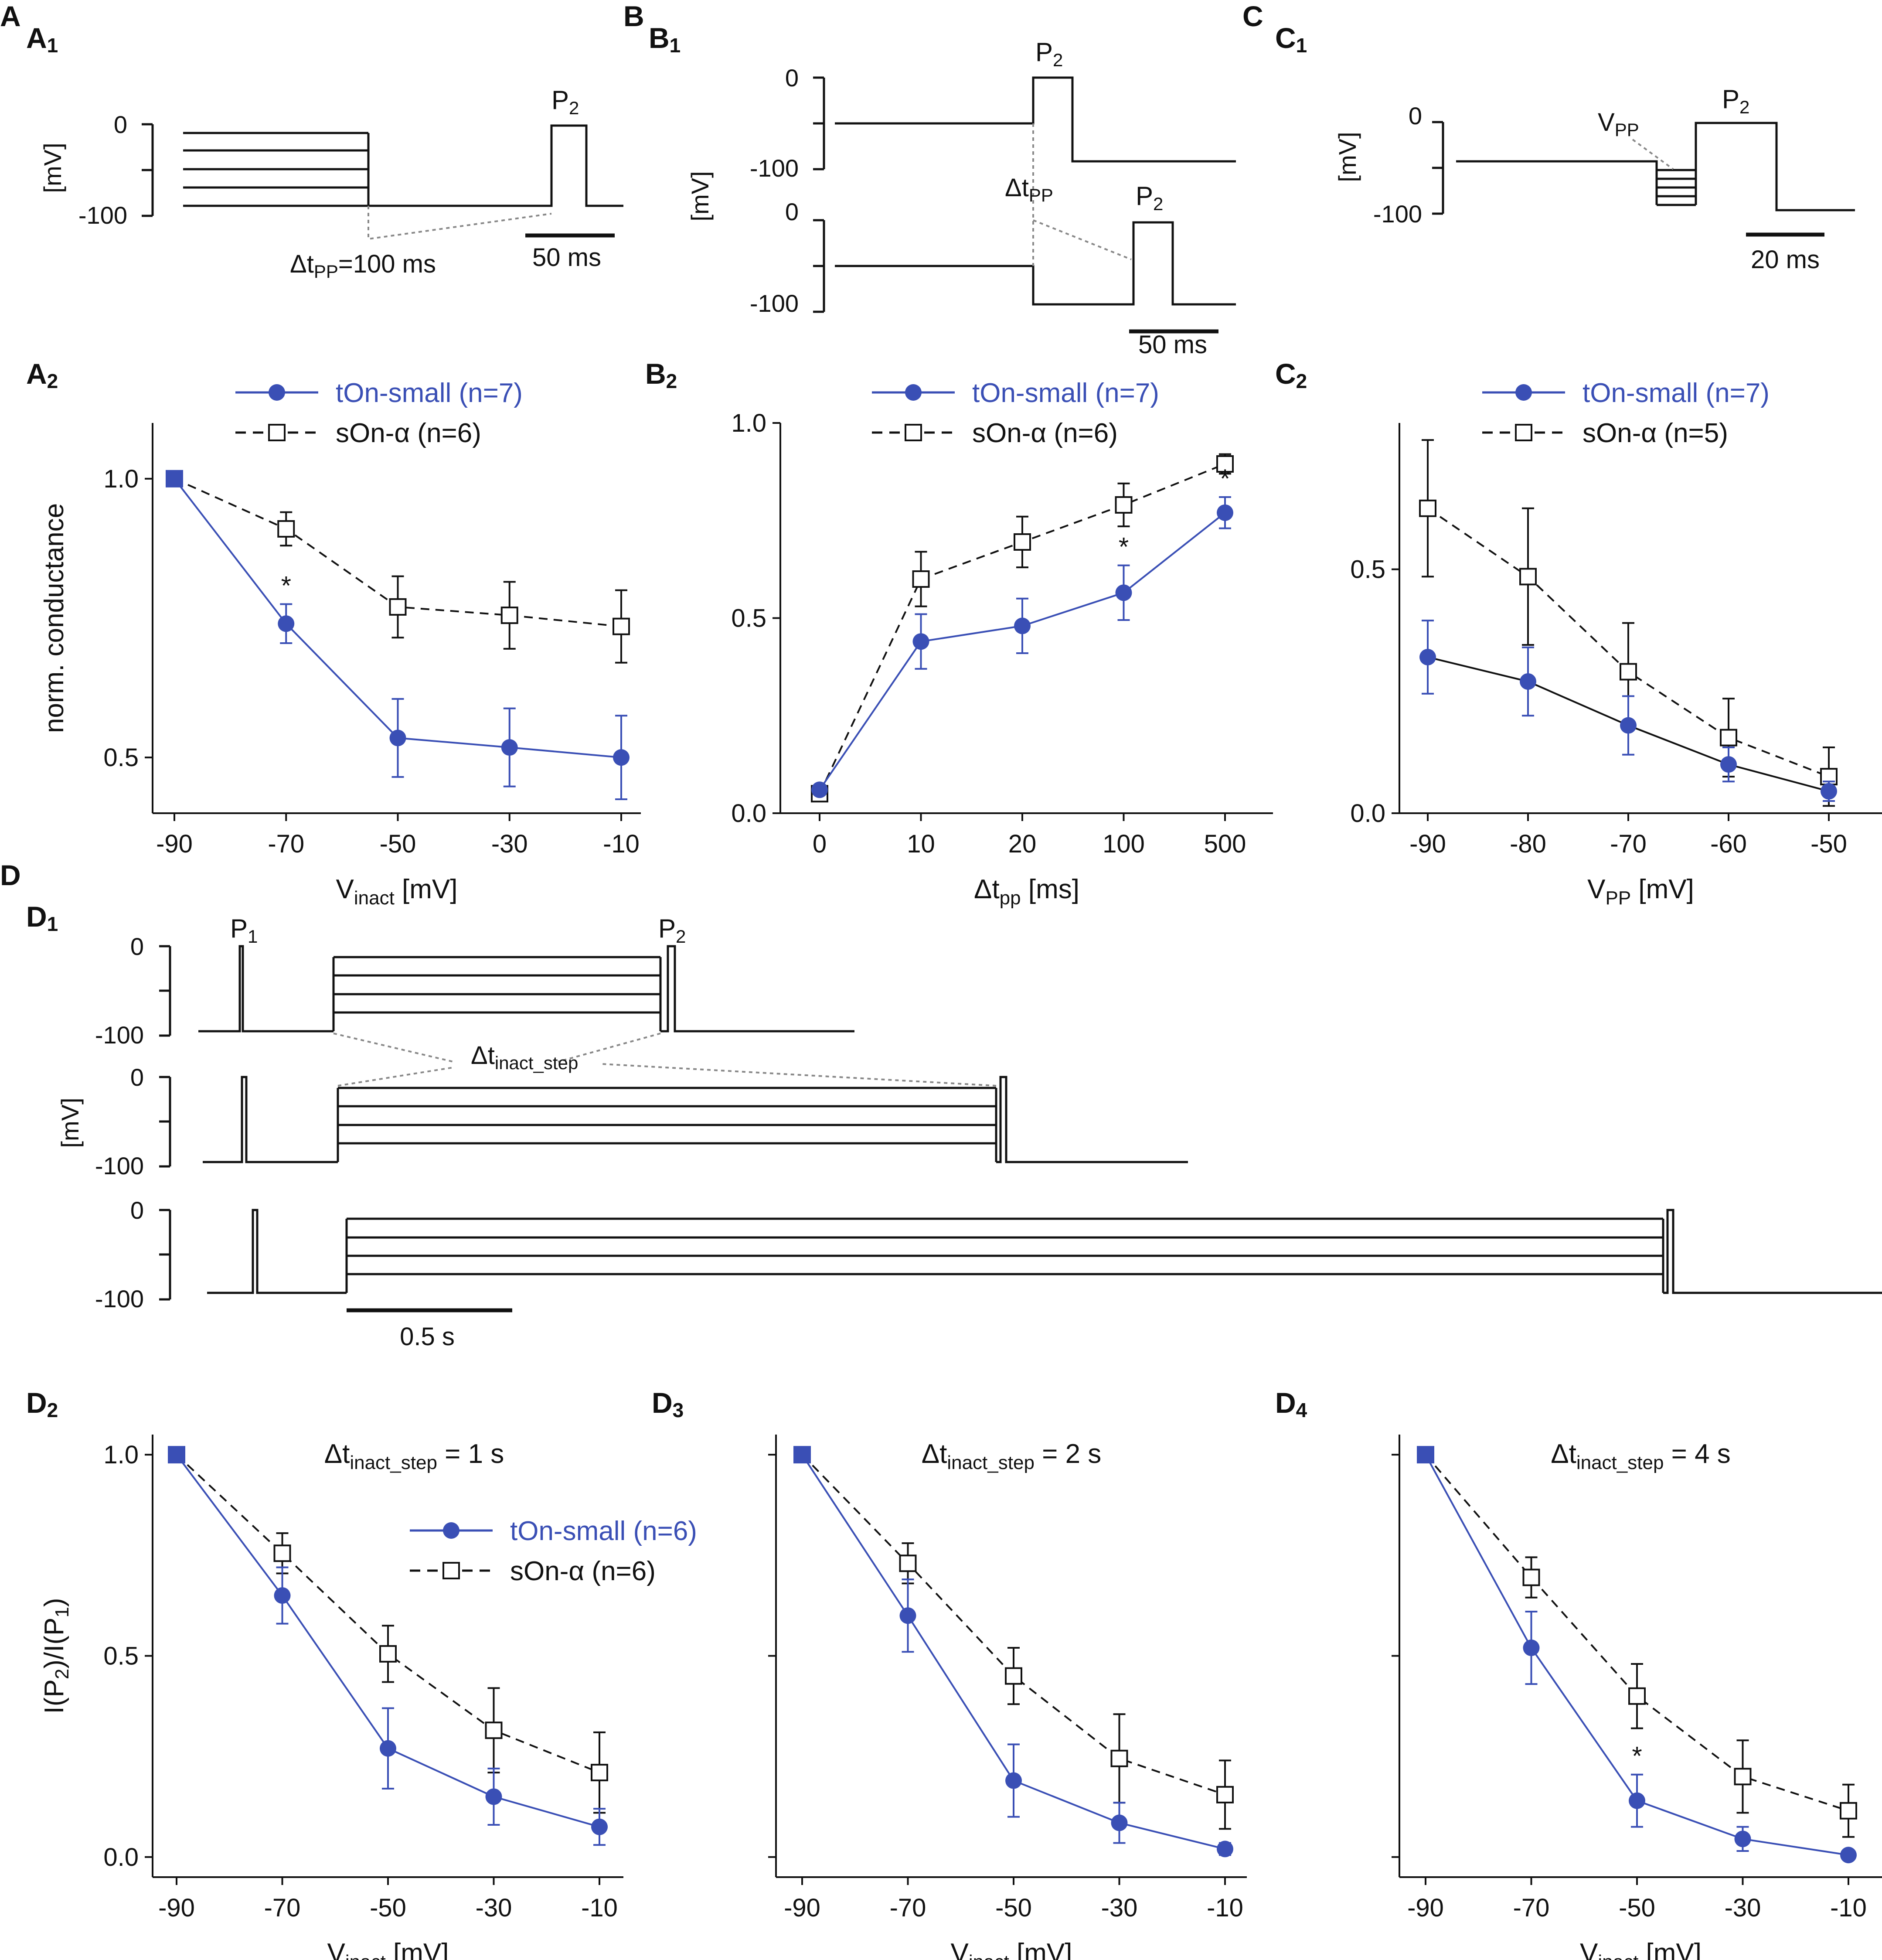 The image size is (1882, 1960). What do you see at coordinates (1291, 375) in the screenshot?
I see `panel-label-C2: C2` at bounding box center [1291, 375].